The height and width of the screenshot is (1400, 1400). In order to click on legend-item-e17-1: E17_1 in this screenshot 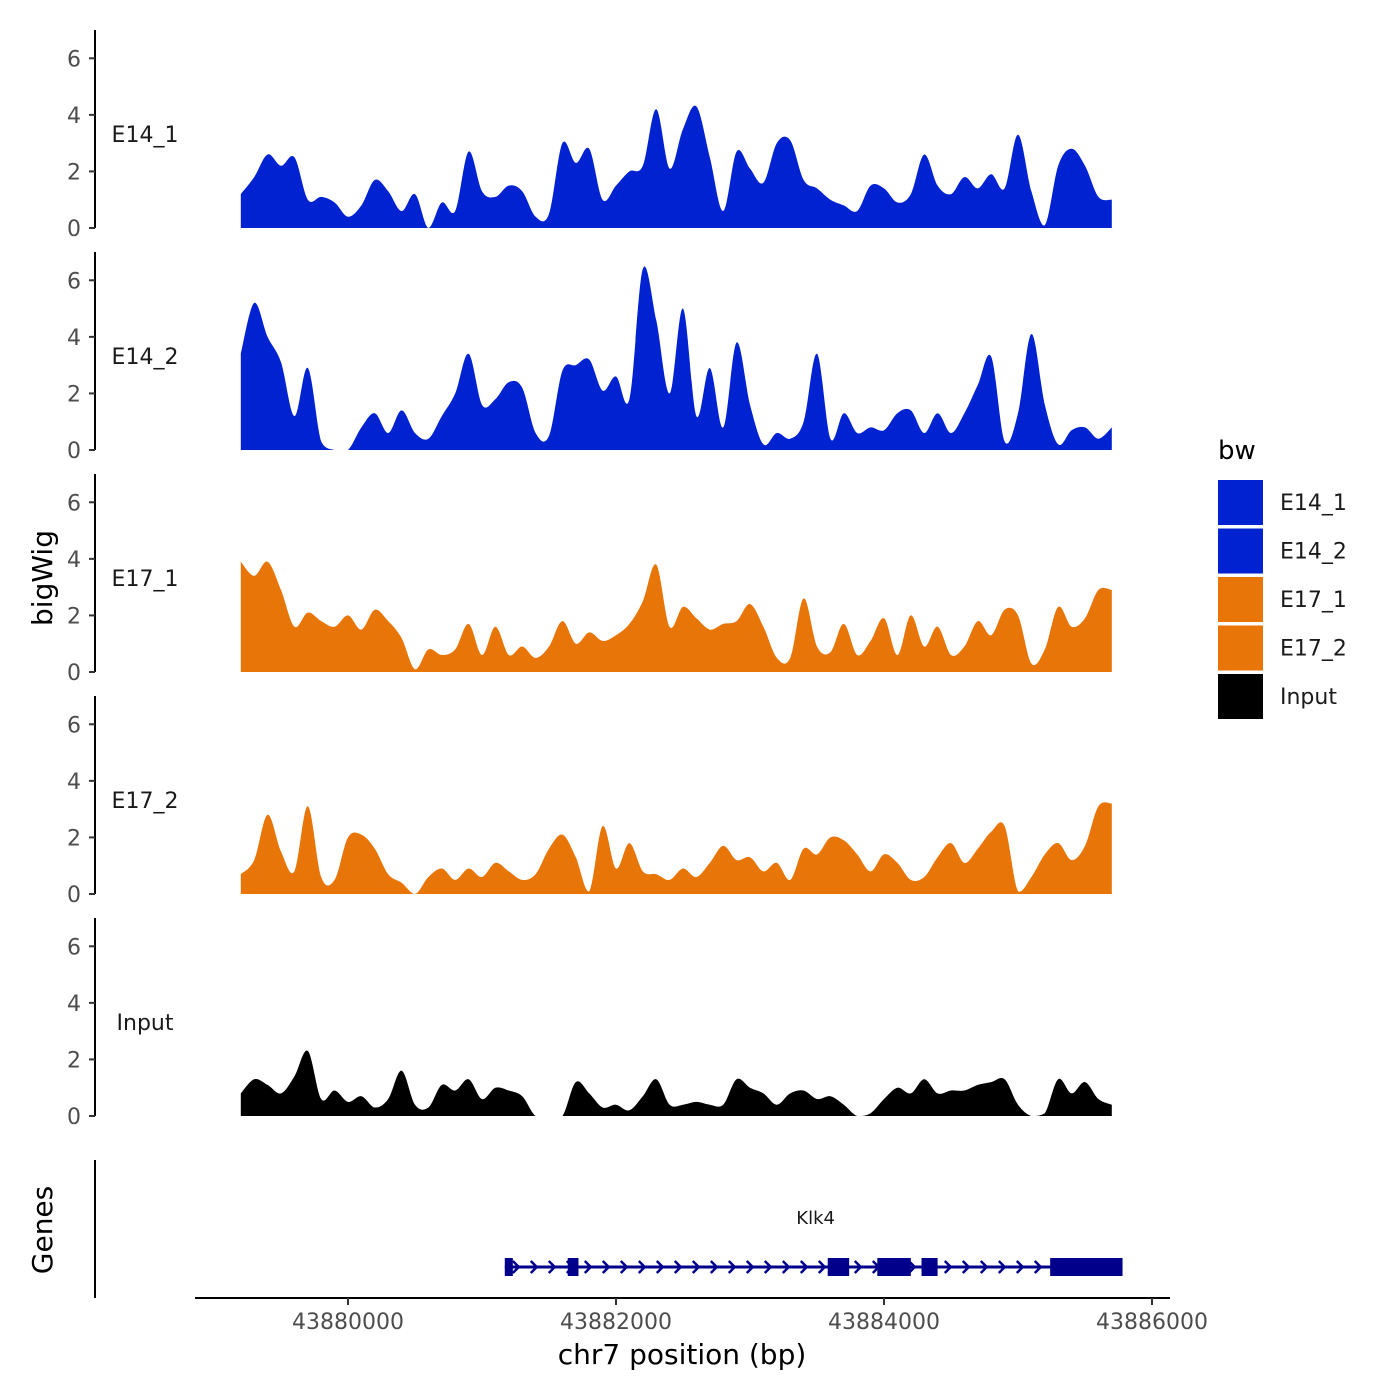, I will do `click(1282, 599)`.